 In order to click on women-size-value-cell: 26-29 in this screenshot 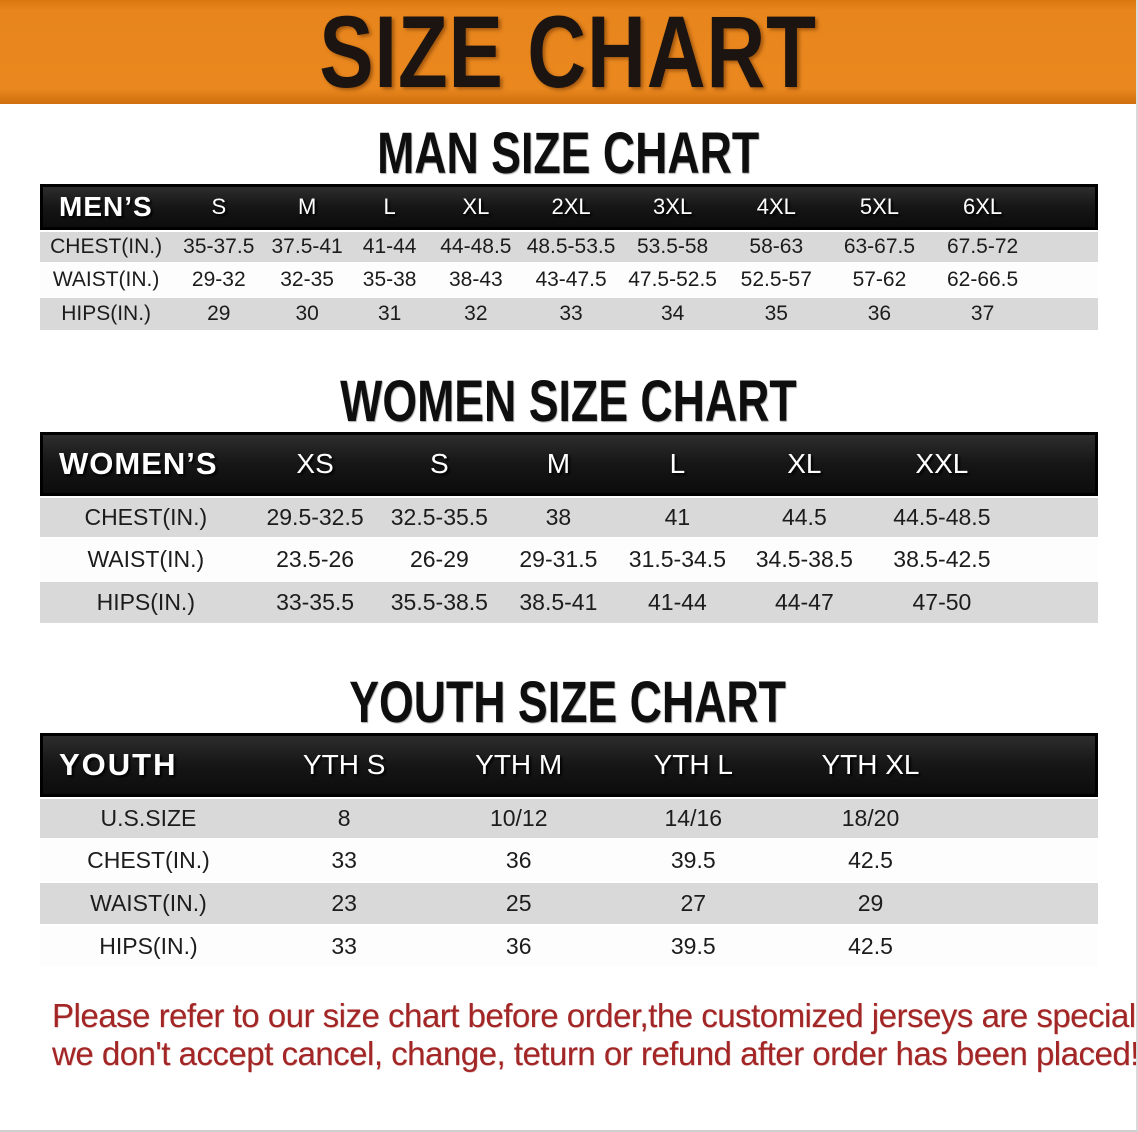, I will do `click(439, 560)`.